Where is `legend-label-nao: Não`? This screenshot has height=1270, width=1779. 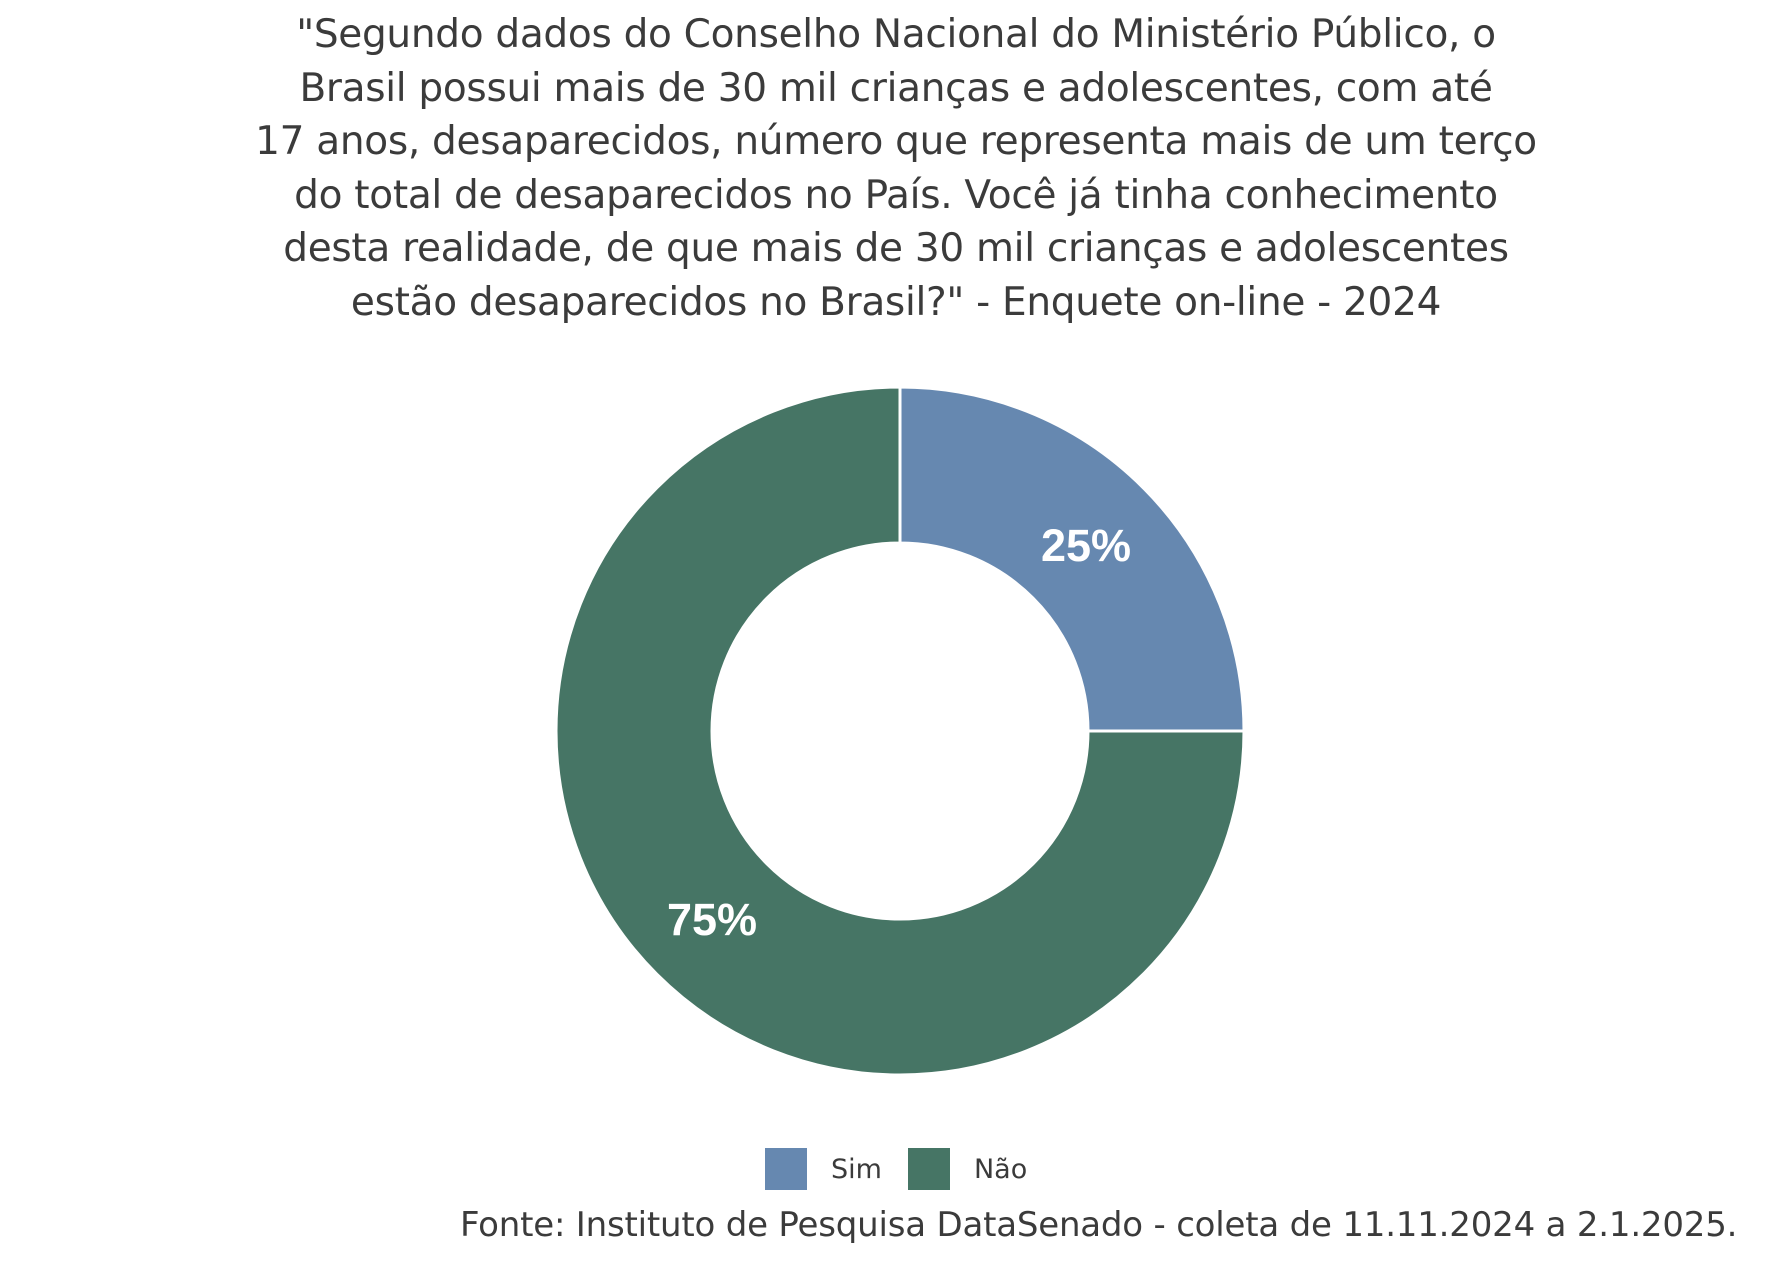 legend-label-nao: Não is located at coordinates (1000, 1169).